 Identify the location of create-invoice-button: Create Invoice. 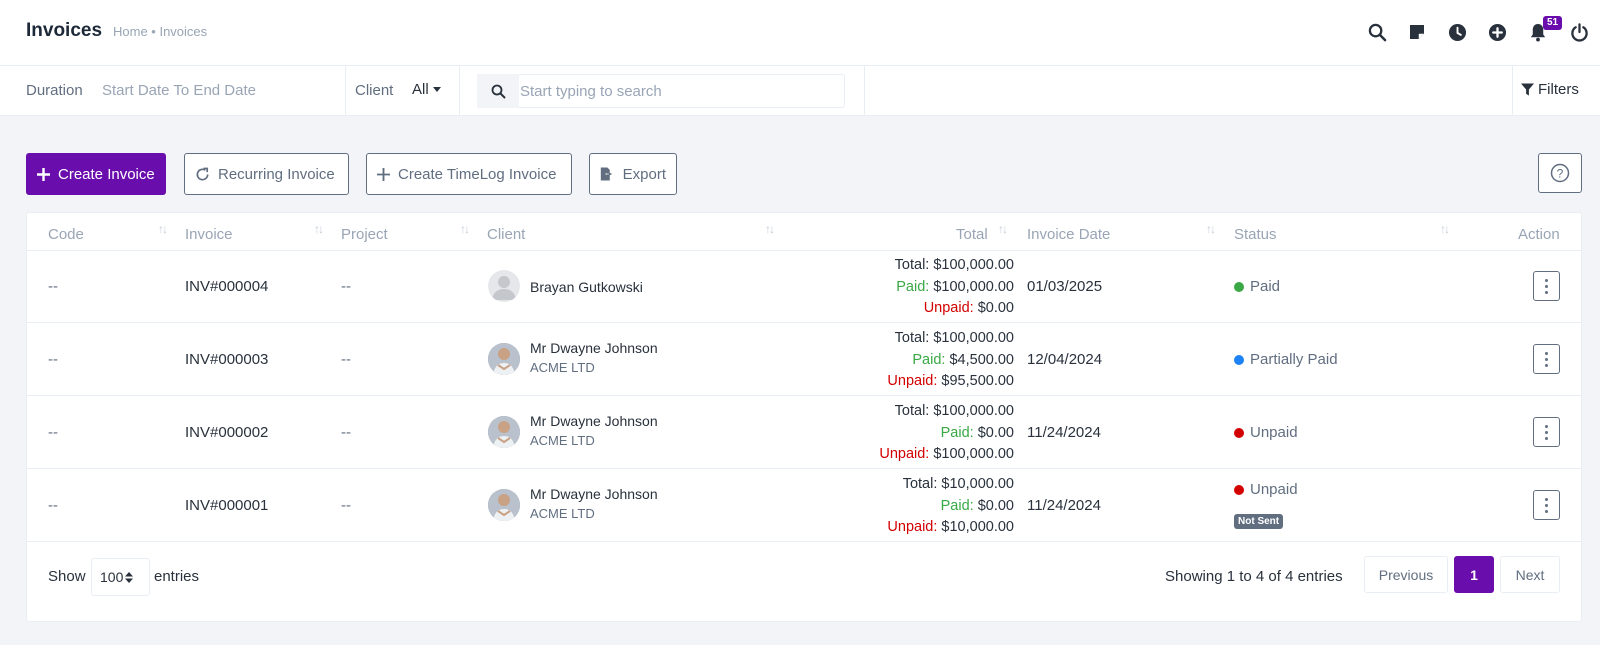
(96, 174).